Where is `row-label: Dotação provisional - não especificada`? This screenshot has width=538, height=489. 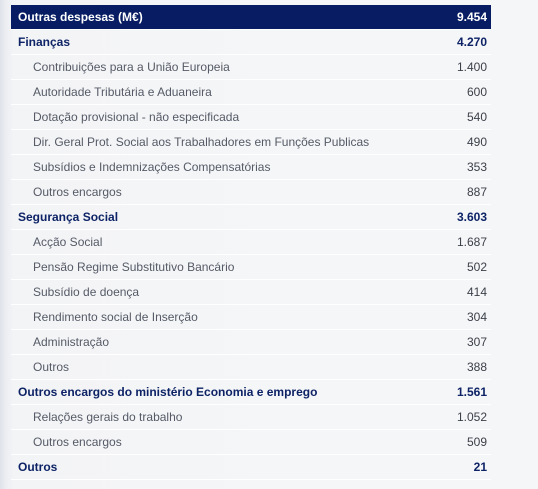
row-label: Dotação provisional - não especificada is located at coordinates (136, 117).